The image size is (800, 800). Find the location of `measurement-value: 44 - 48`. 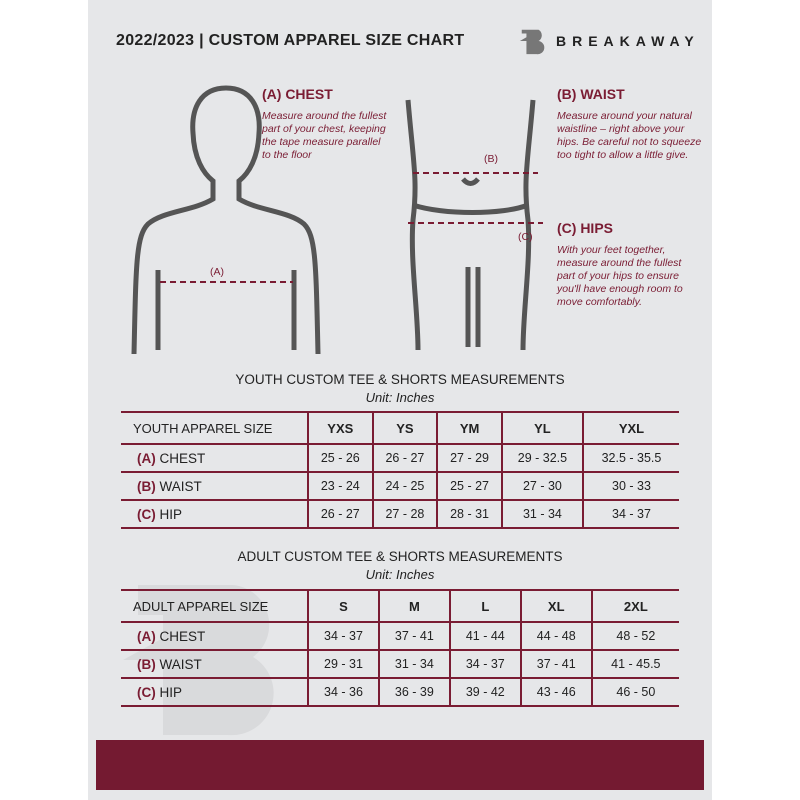

measurement-value: 44 - 48 is located at coordinates (555, 636).